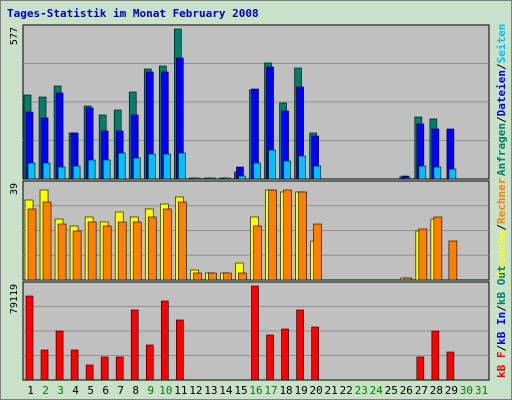 The width and height of the screenshot is (512, 400). What do you see at coordinates (346, 390) in the screenshot?
I see `x-tick-label-day-22: 22` at bounding box center [346, 390].